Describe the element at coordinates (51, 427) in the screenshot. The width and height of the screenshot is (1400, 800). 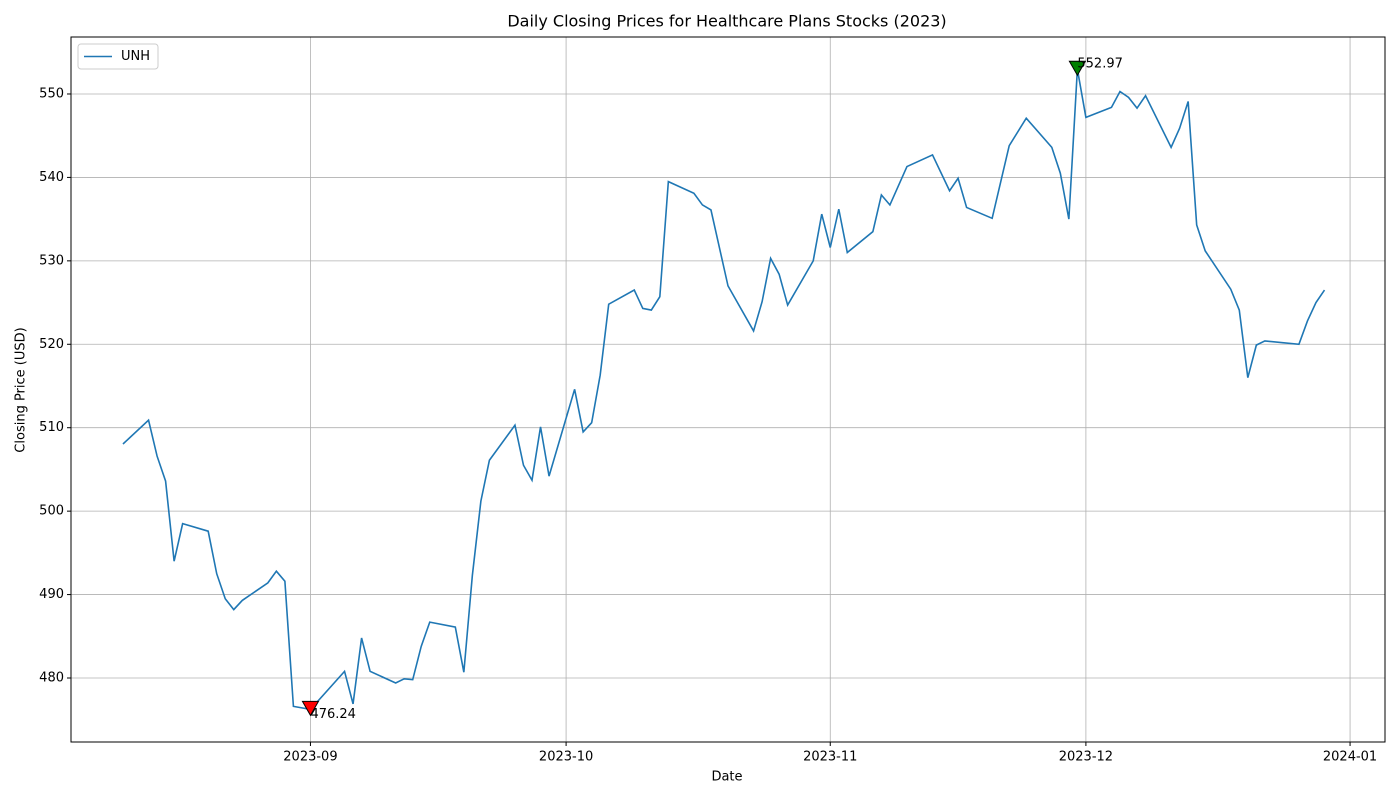
I see `y-tick-label: 510` at that location.